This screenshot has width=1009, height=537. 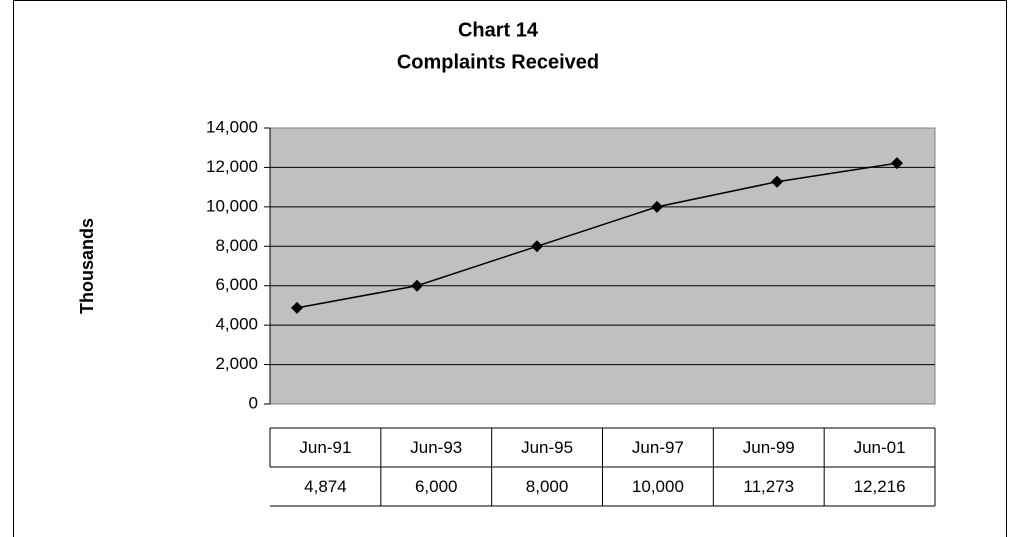 What do you see at coordinates (236, 324) in the screenshot?
I see `y-tick-label: 4,000` at bounding box center [236, 324].